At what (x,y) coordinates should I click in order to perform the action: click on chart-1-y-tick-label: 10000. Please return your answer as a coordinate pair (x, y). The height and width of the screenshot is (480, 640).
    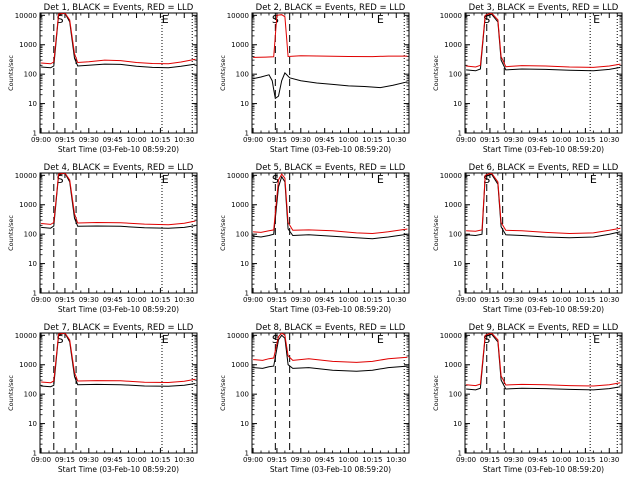
    Looking at the image, I should click on (26, 16).